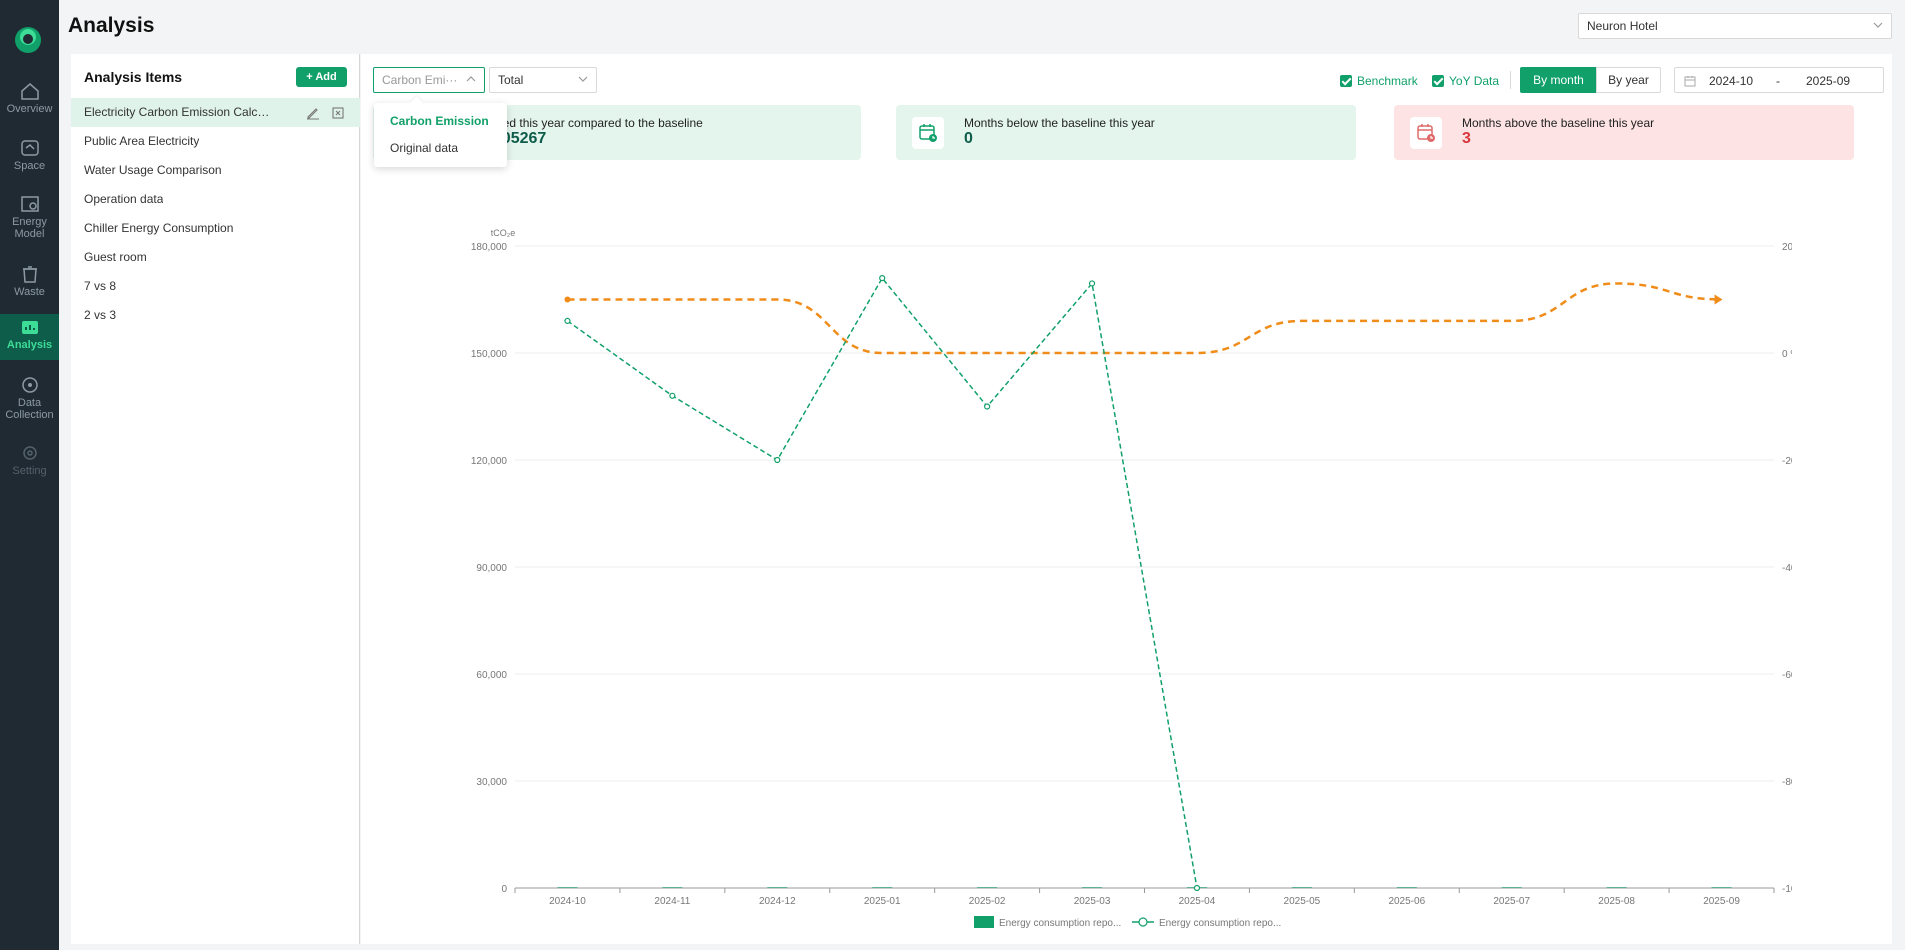  Describe the element at coordinates (928, 133) in the screenshot. I see `calendar-check-icon` at that location.